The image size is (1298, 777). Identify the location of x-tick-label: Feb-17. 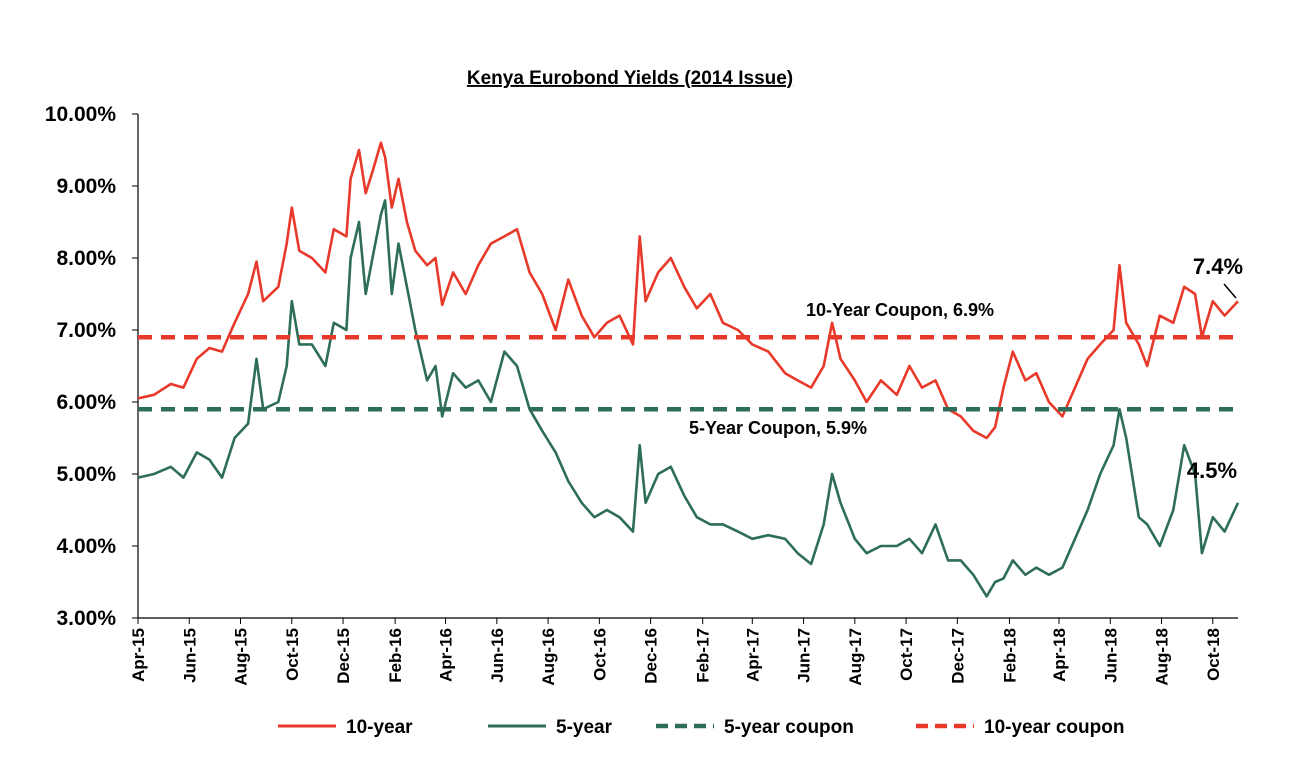
(703, 655).